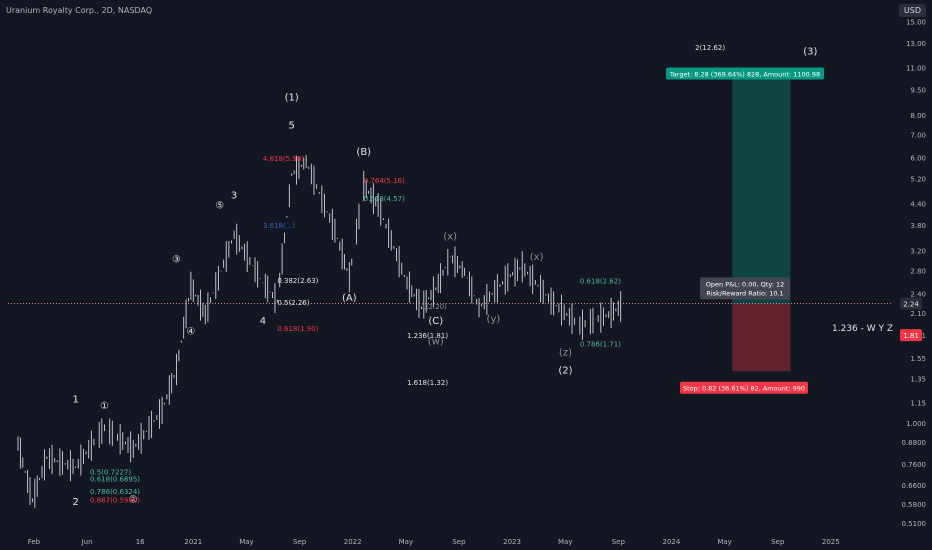  I want to click on y-tick-label: 4.40, so click(918, 204).